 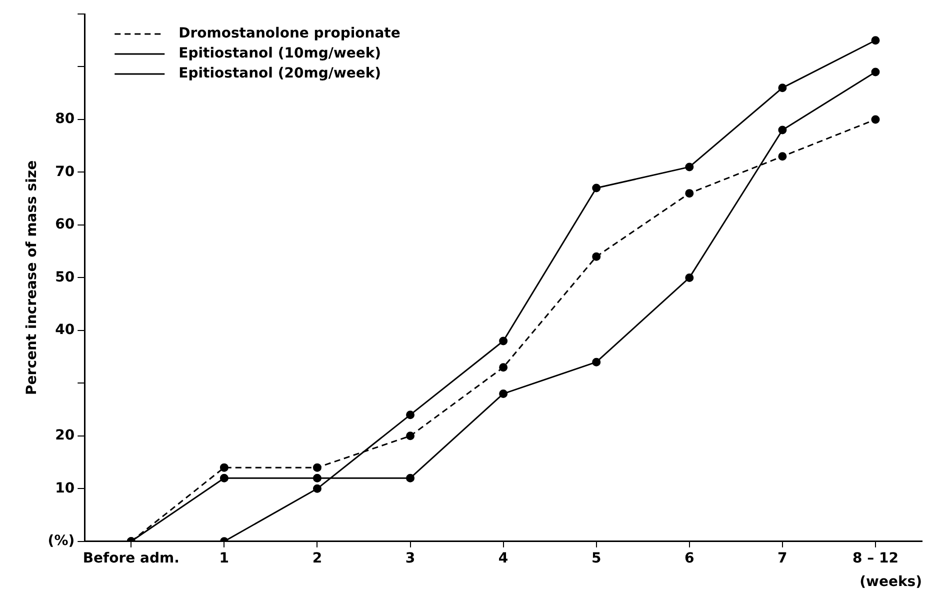 What do you see at coordinates (65, 119) in the screenshot?
I see `y-tick-label: 80` at bounding box center [65, 119].